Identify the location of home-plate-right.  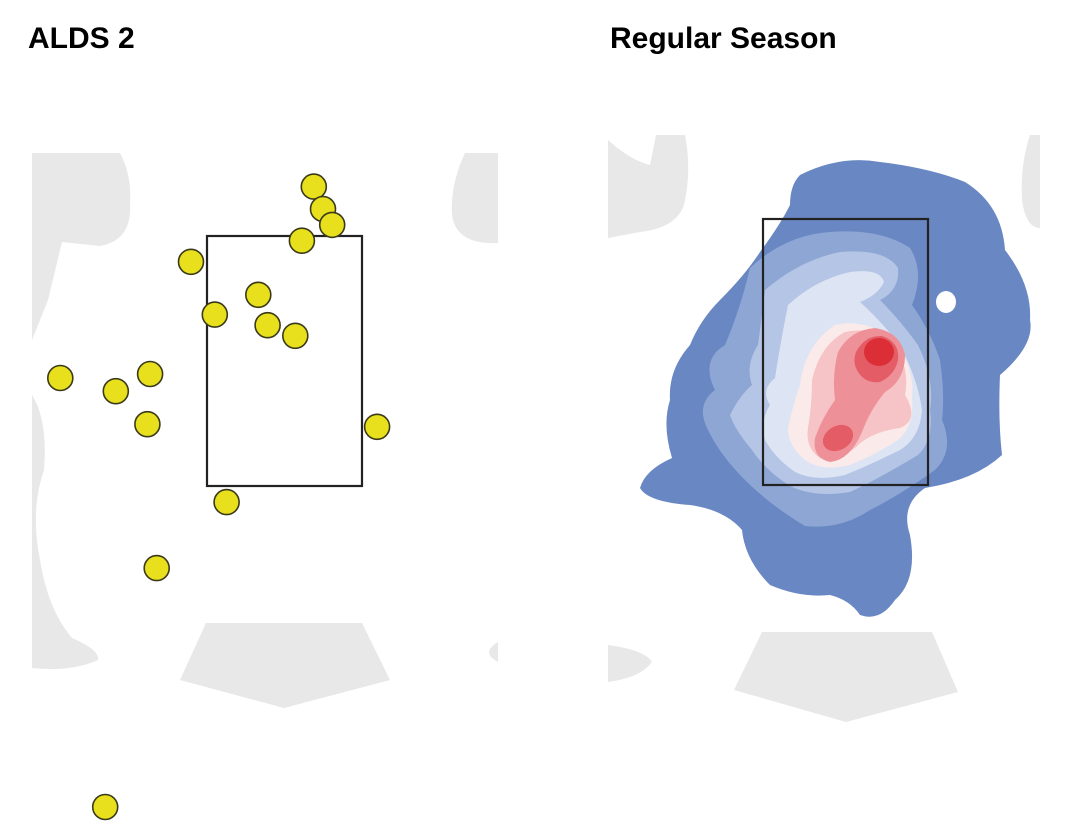
(846, 677).